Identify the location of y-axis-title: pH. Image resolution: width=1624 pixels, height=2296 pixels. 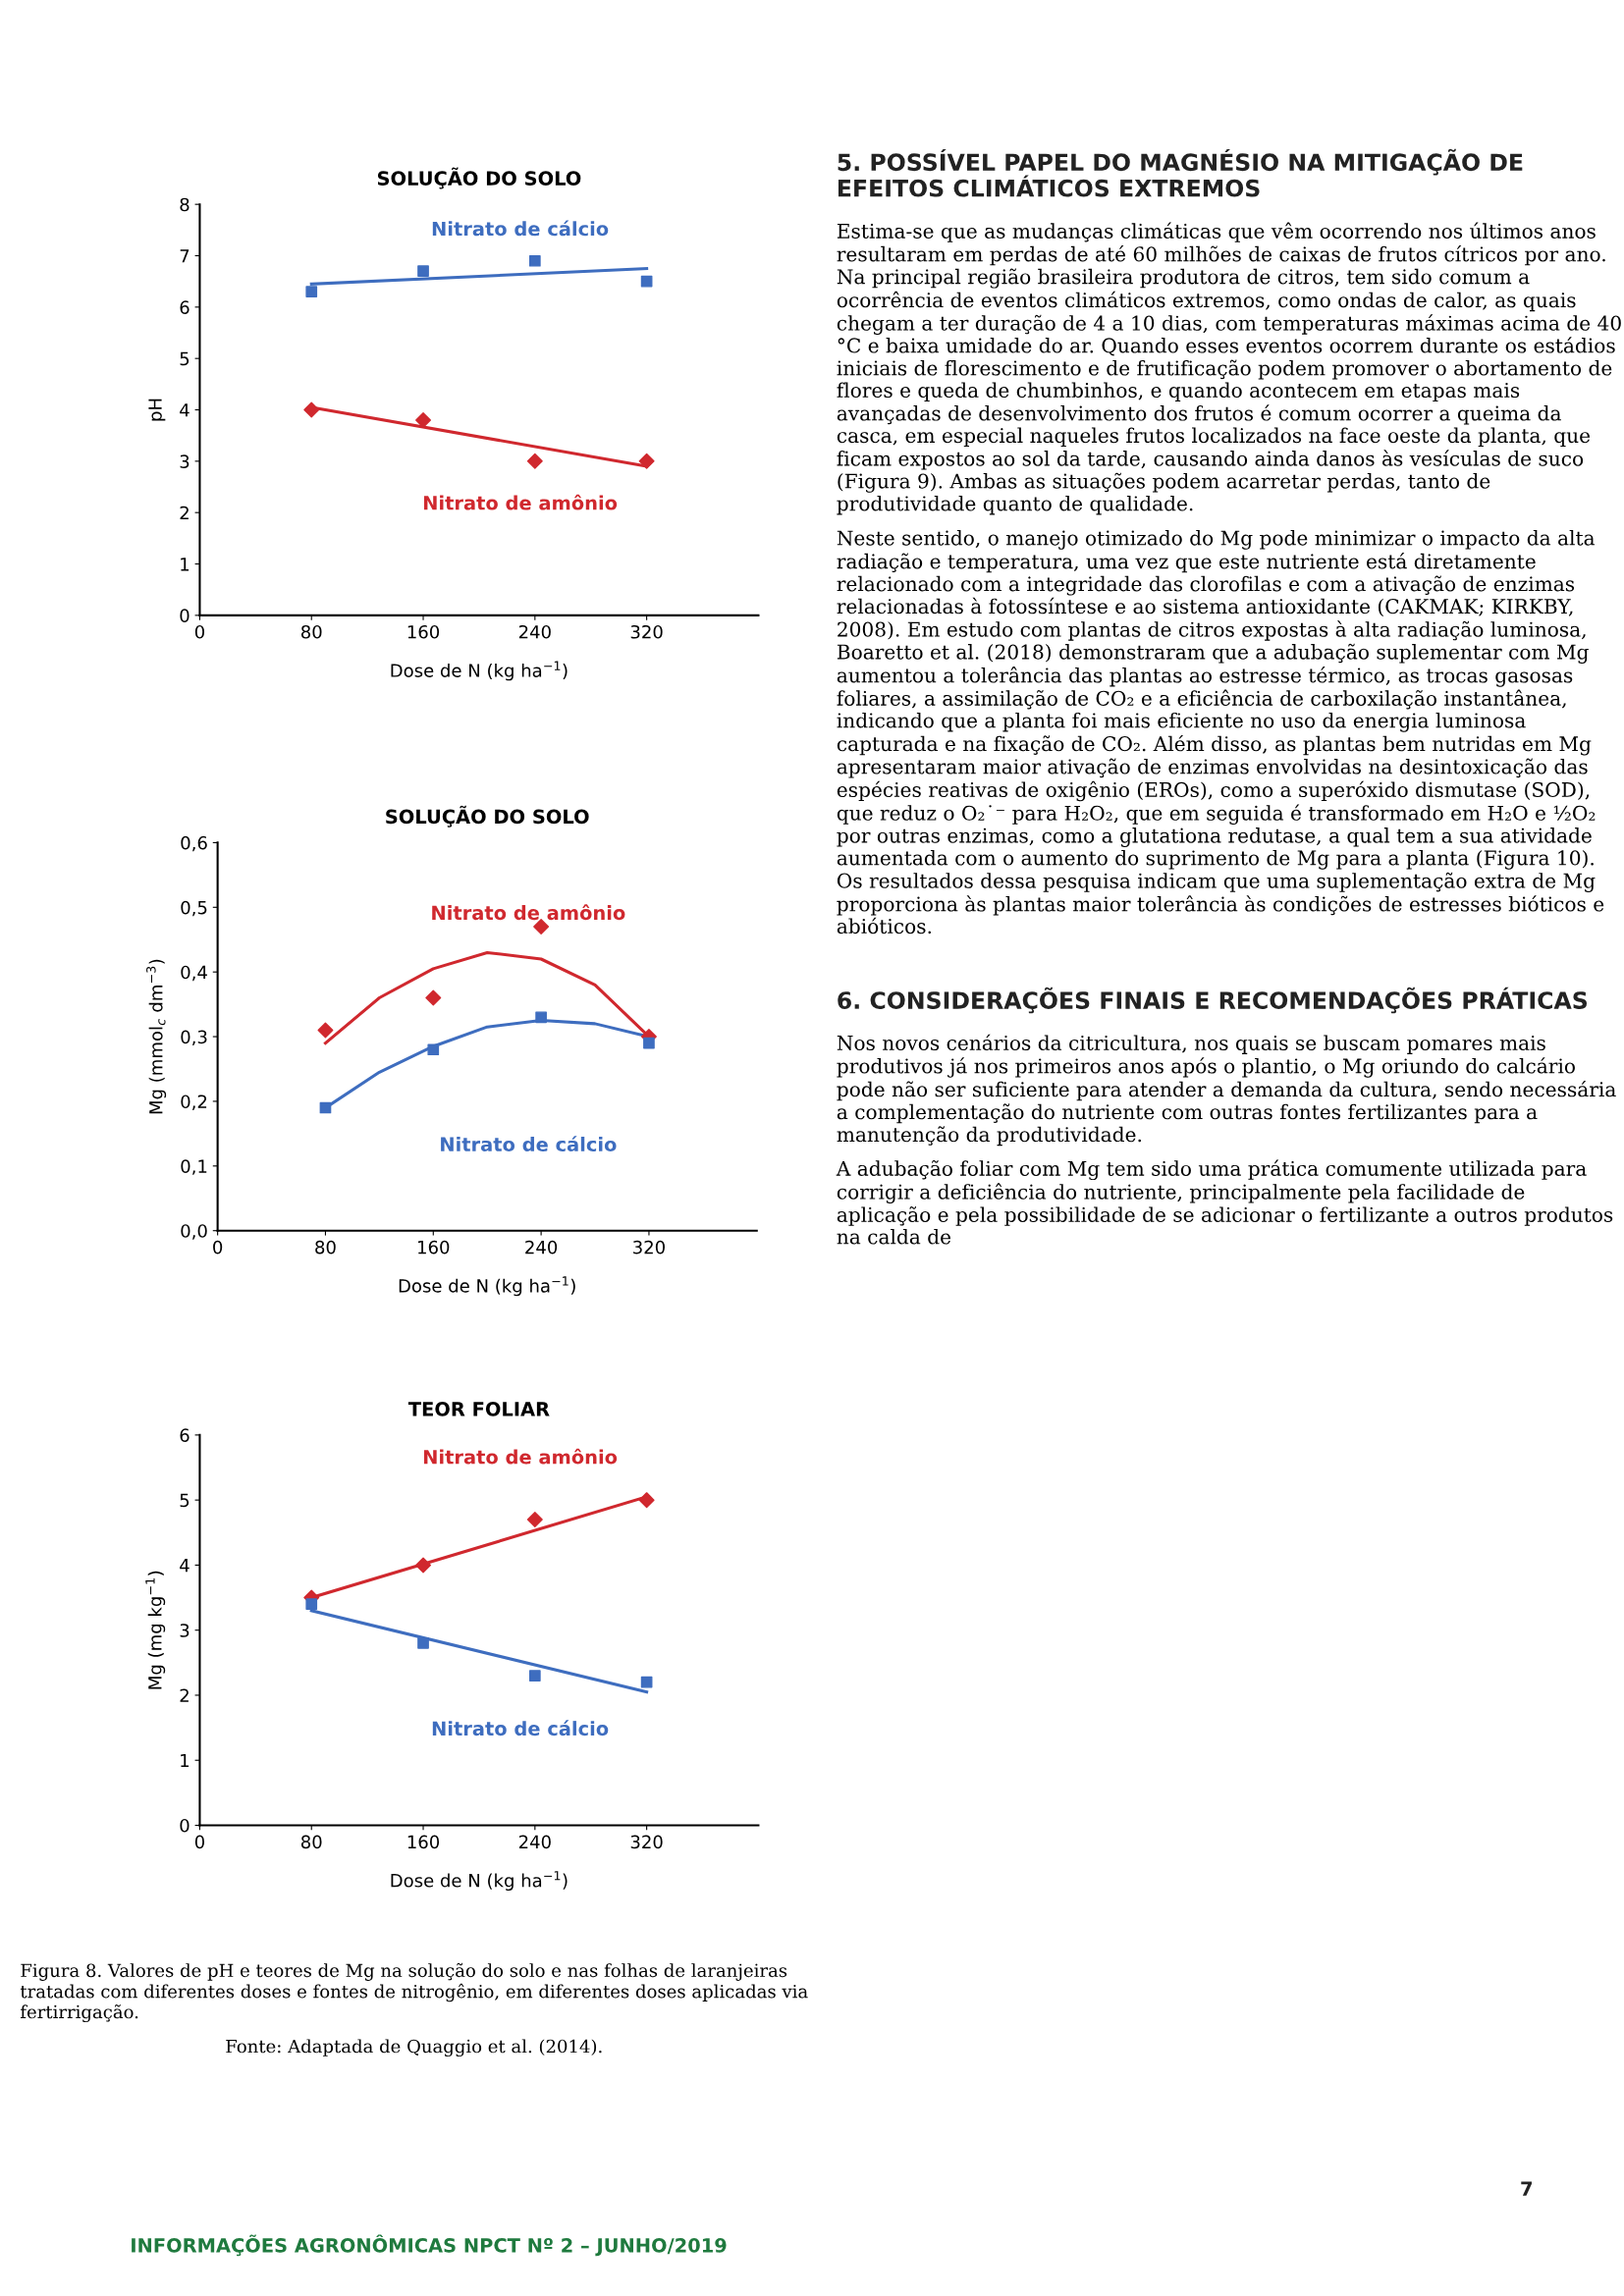
(157, 410).